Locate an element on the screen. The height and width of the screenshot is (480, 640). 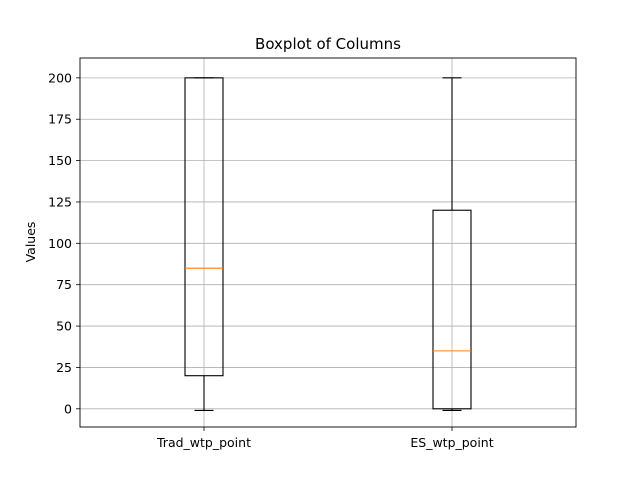
box-ES_wtp_point is located at coordinates (452, 244).